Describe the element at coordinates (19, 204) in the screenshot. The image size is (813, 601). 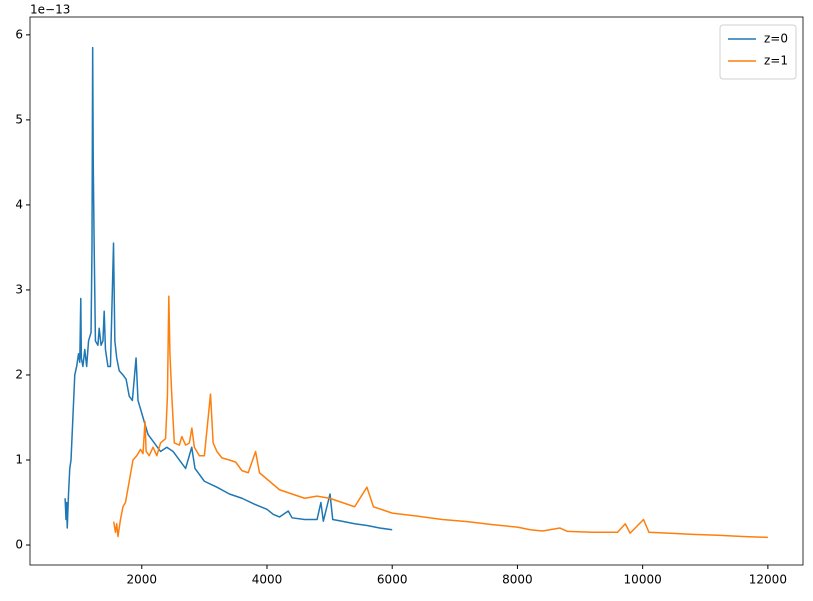
I see `y-tick-label: 4` at that location.